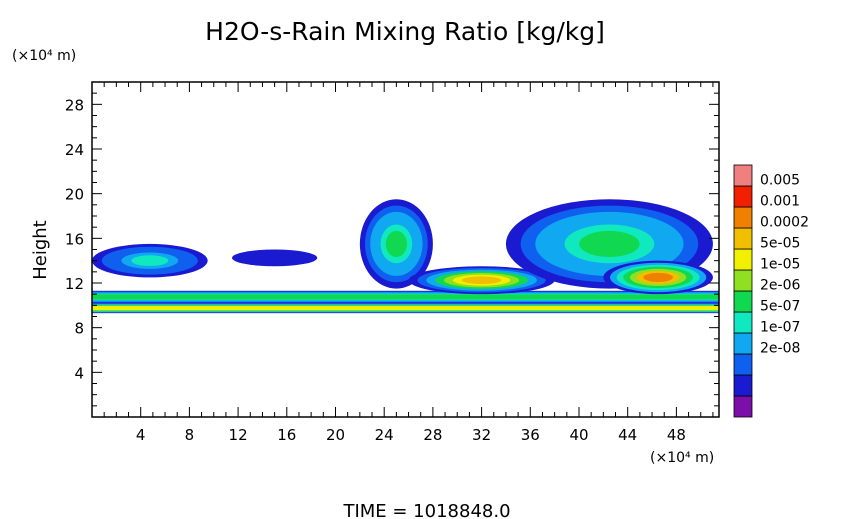 This screenshot has height=519, width=854. Describe the element at coordinates (384, 435) in the screenshot. I see `x-tick-label: 24` at that location.